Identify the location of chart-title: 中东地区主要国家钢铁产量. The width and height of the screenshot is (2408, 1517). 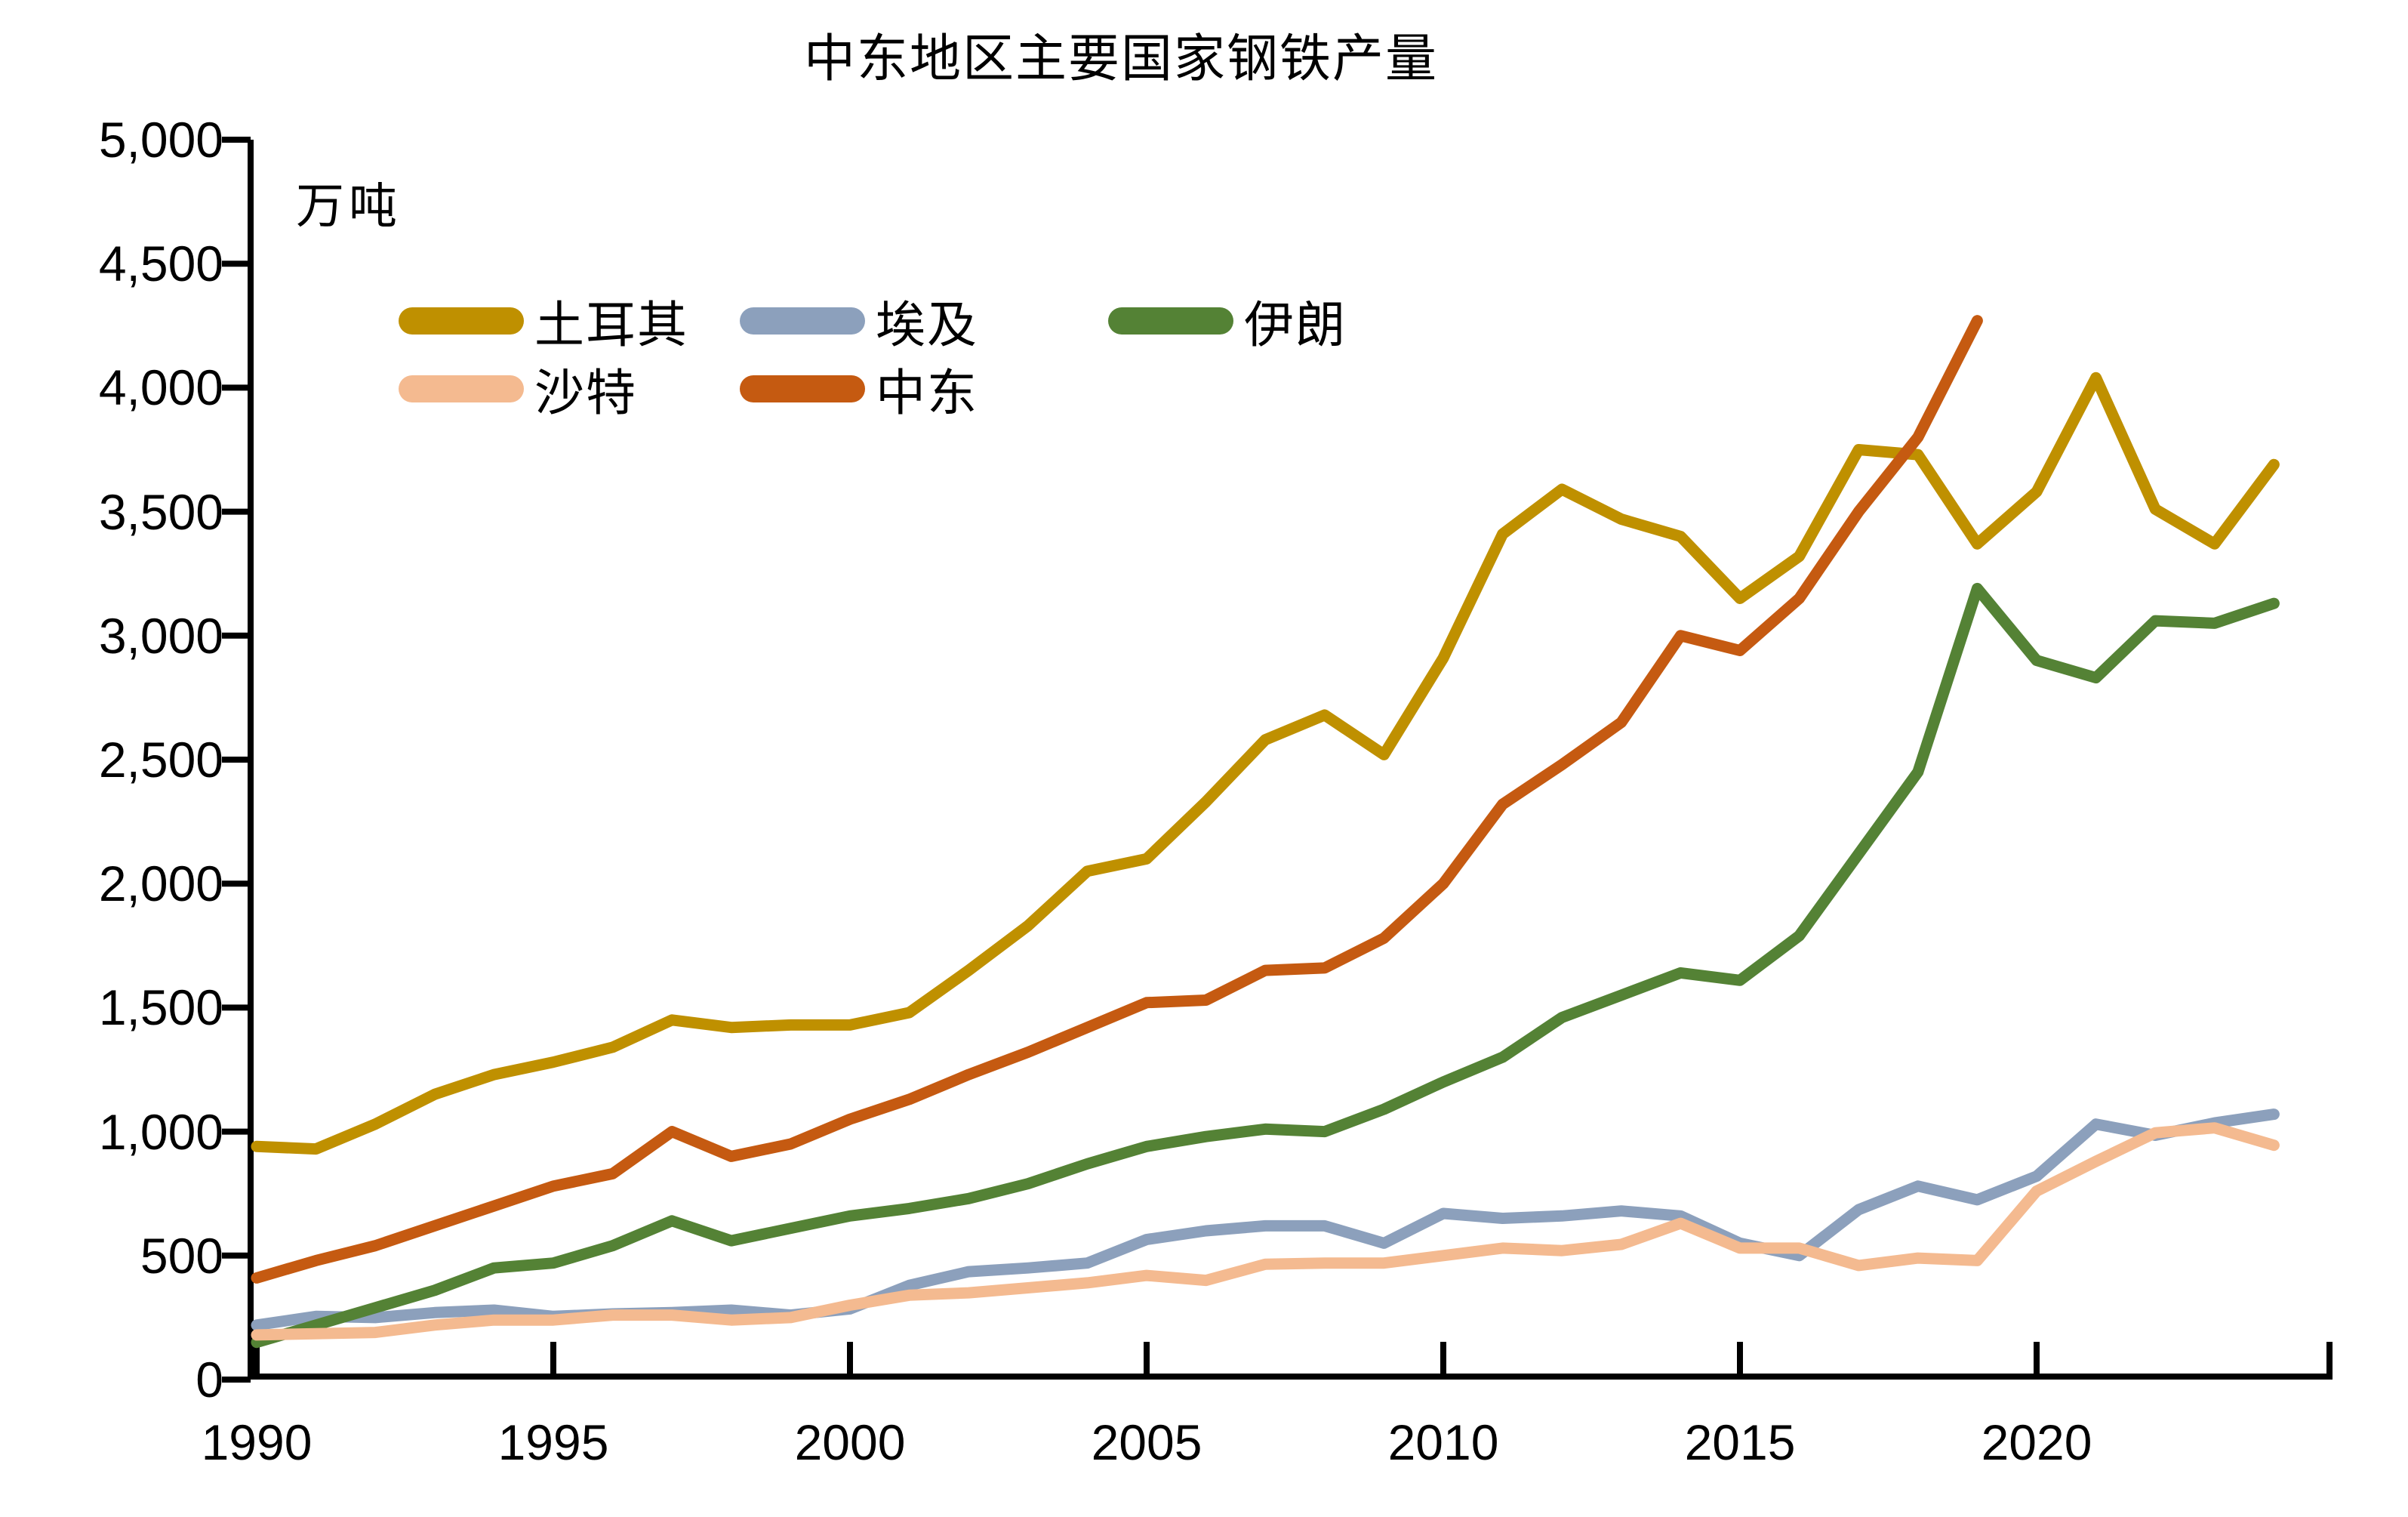
(1120, 59).